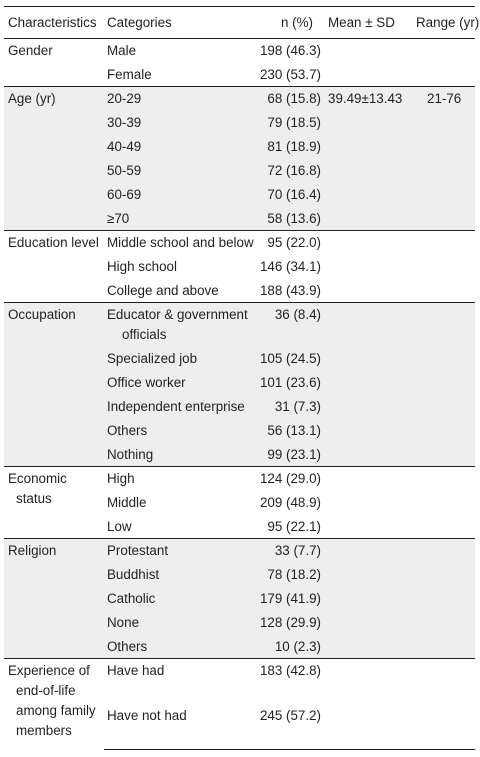 The height and width of the screenshot is (757, 480). Describe the element at coordinates (179, 726) in the screenshot. I see `category-cell: Have not had` at that location.